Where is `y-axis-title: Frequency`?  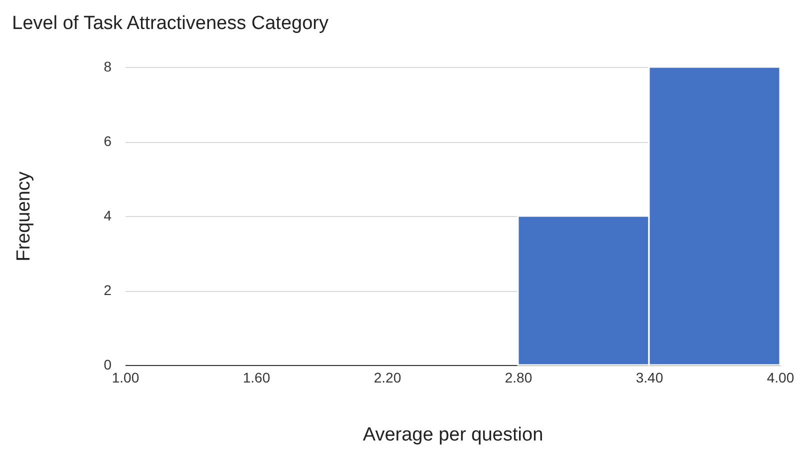
y-axis-title: Frequency is located at coordinates (24, 216).